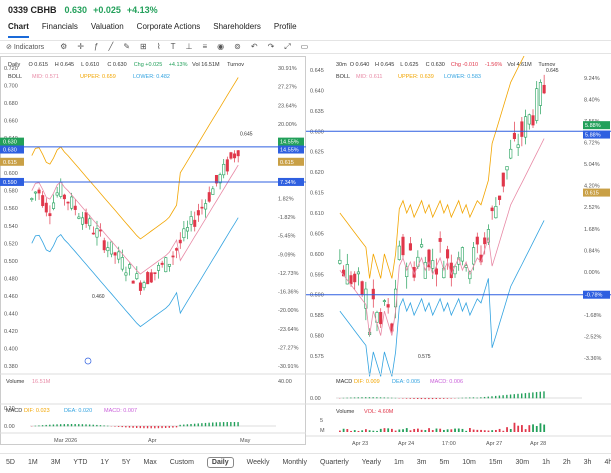 This screenshot has width=611, height=473. What do you see at coordinates (173, 46) in the screenshot?
I see `text-icon: T` at bounding box center [173, 46].